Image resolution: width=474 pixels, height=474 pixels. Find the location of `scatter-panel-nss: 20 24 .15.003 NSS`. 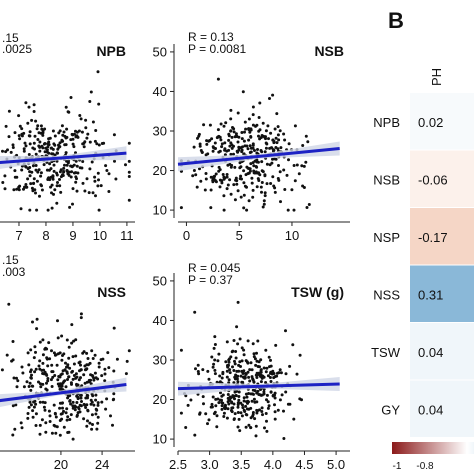

scatter-panel-nss: 20 24 .15.003 NSS is located at coordinates (67, 362).